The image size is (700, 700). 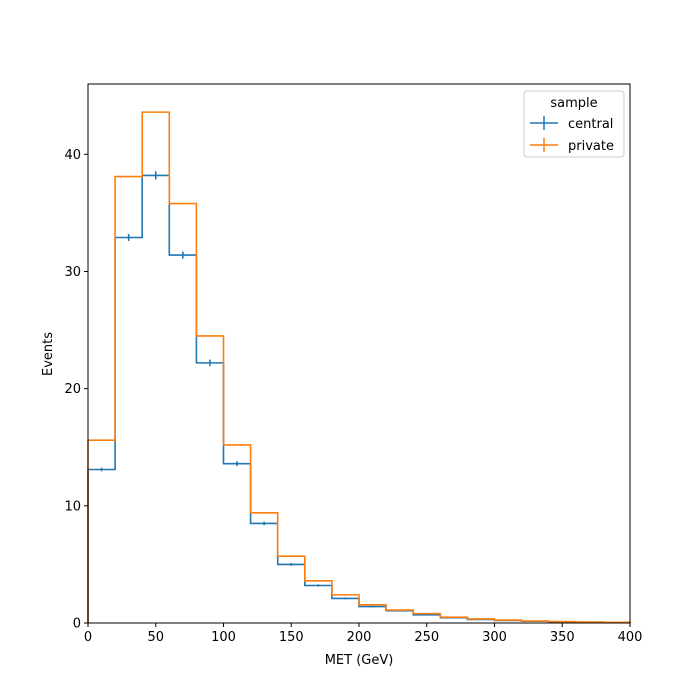 What do you see at coordinates (494, 637) in the screenshot?
I see `x-tick-label: 300` at bounding box center [494, 637].